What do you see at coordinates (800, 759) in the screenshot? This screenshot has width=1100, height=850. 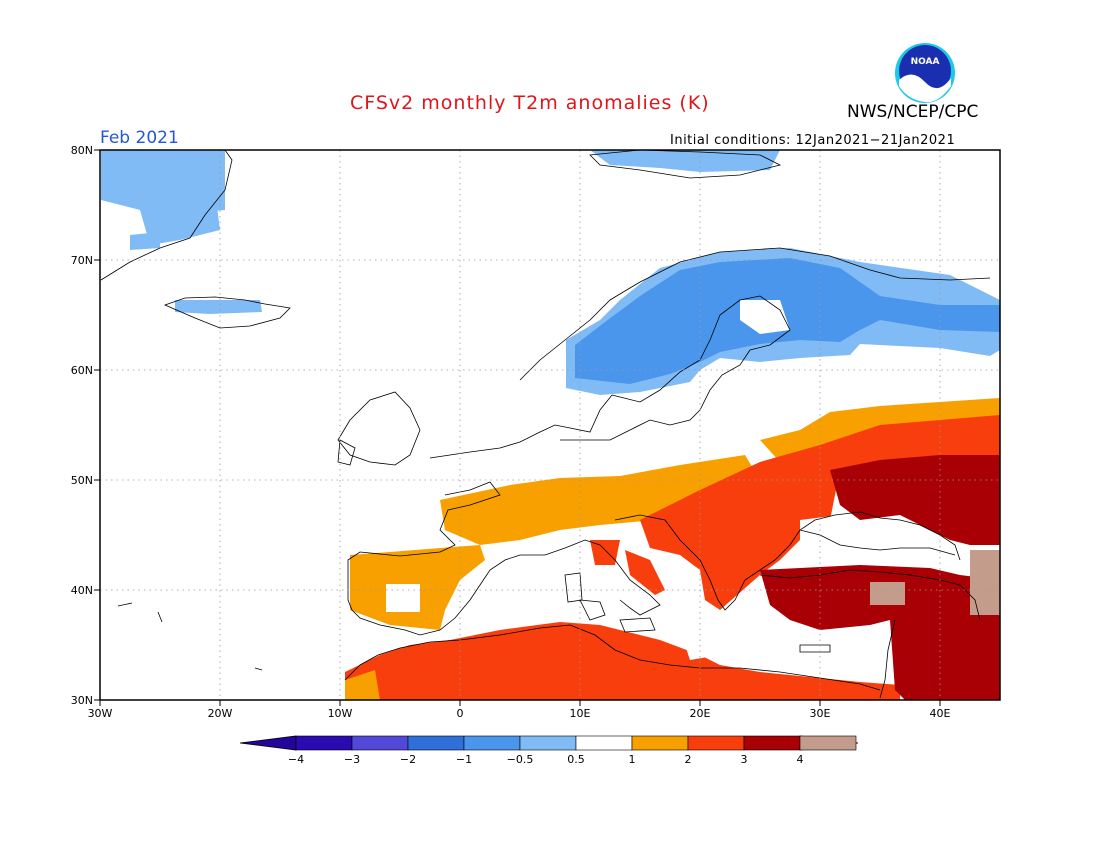 I see `colorbar-tick-label: 4` at bounding box center [800, 759].